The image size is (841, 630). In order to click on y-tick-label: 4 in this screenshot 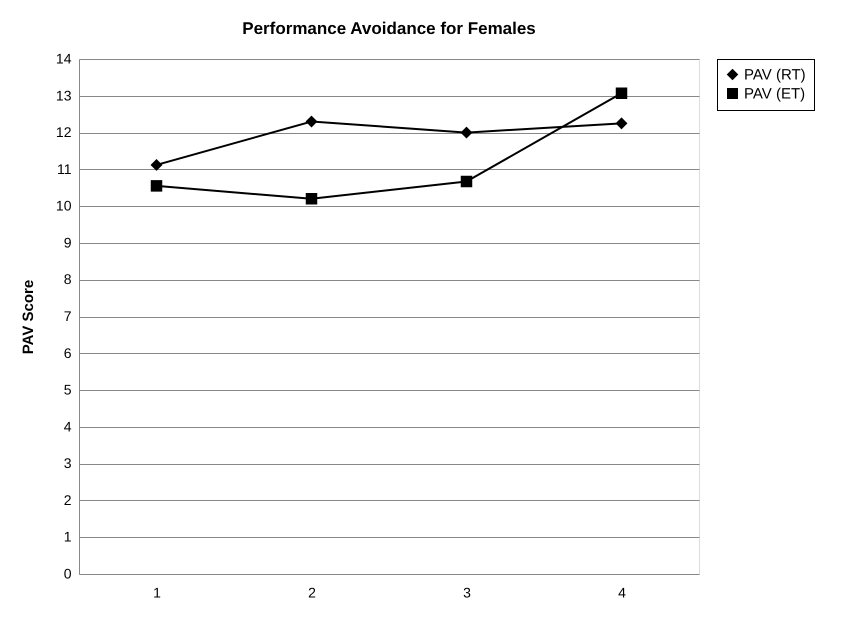, I will do `click(68, 426)`.